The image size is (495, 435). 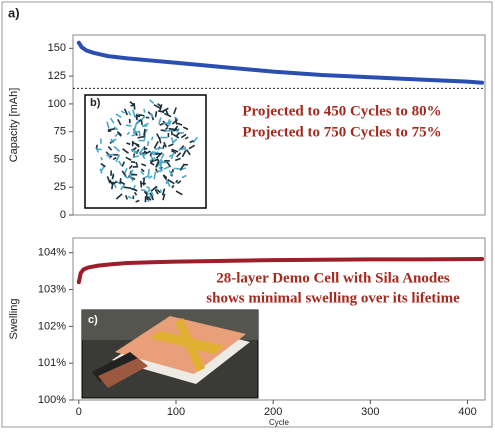 What do you see at coordinates (467, 412) in the screenshot?
I see `x-tick-label: 400` at bounding box center [467, 412].